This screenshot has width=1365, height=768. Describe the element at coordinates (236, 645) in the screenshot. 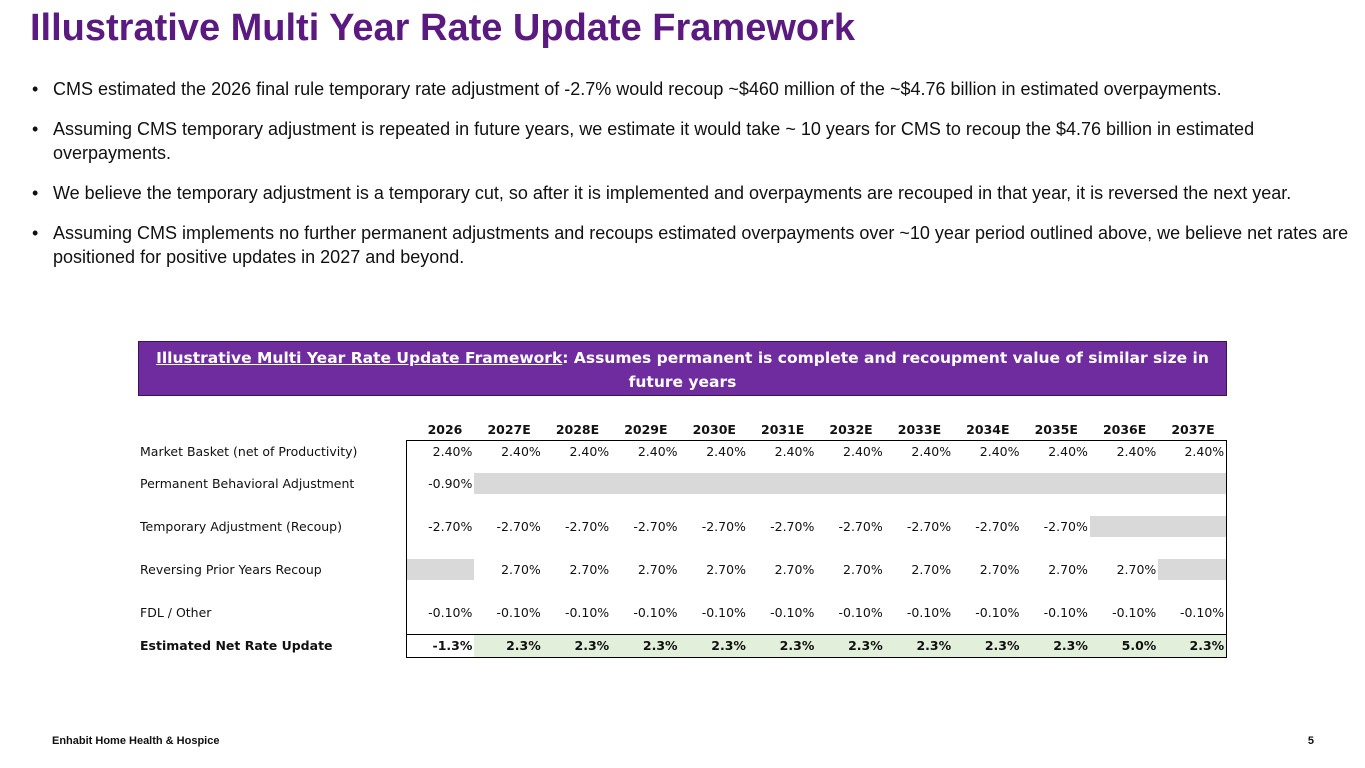

I see `total-label: Estimated Net Rate Update` at that location.